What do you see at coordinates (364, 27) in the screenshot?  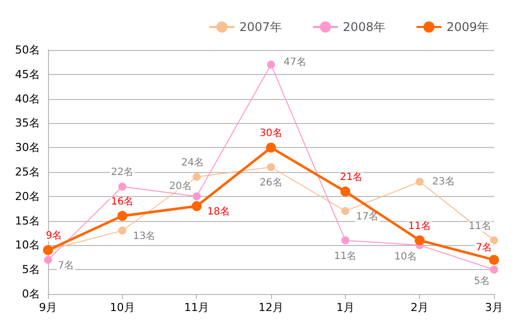 I see `legend-label: 2008年` at bounding box center [364, 27].